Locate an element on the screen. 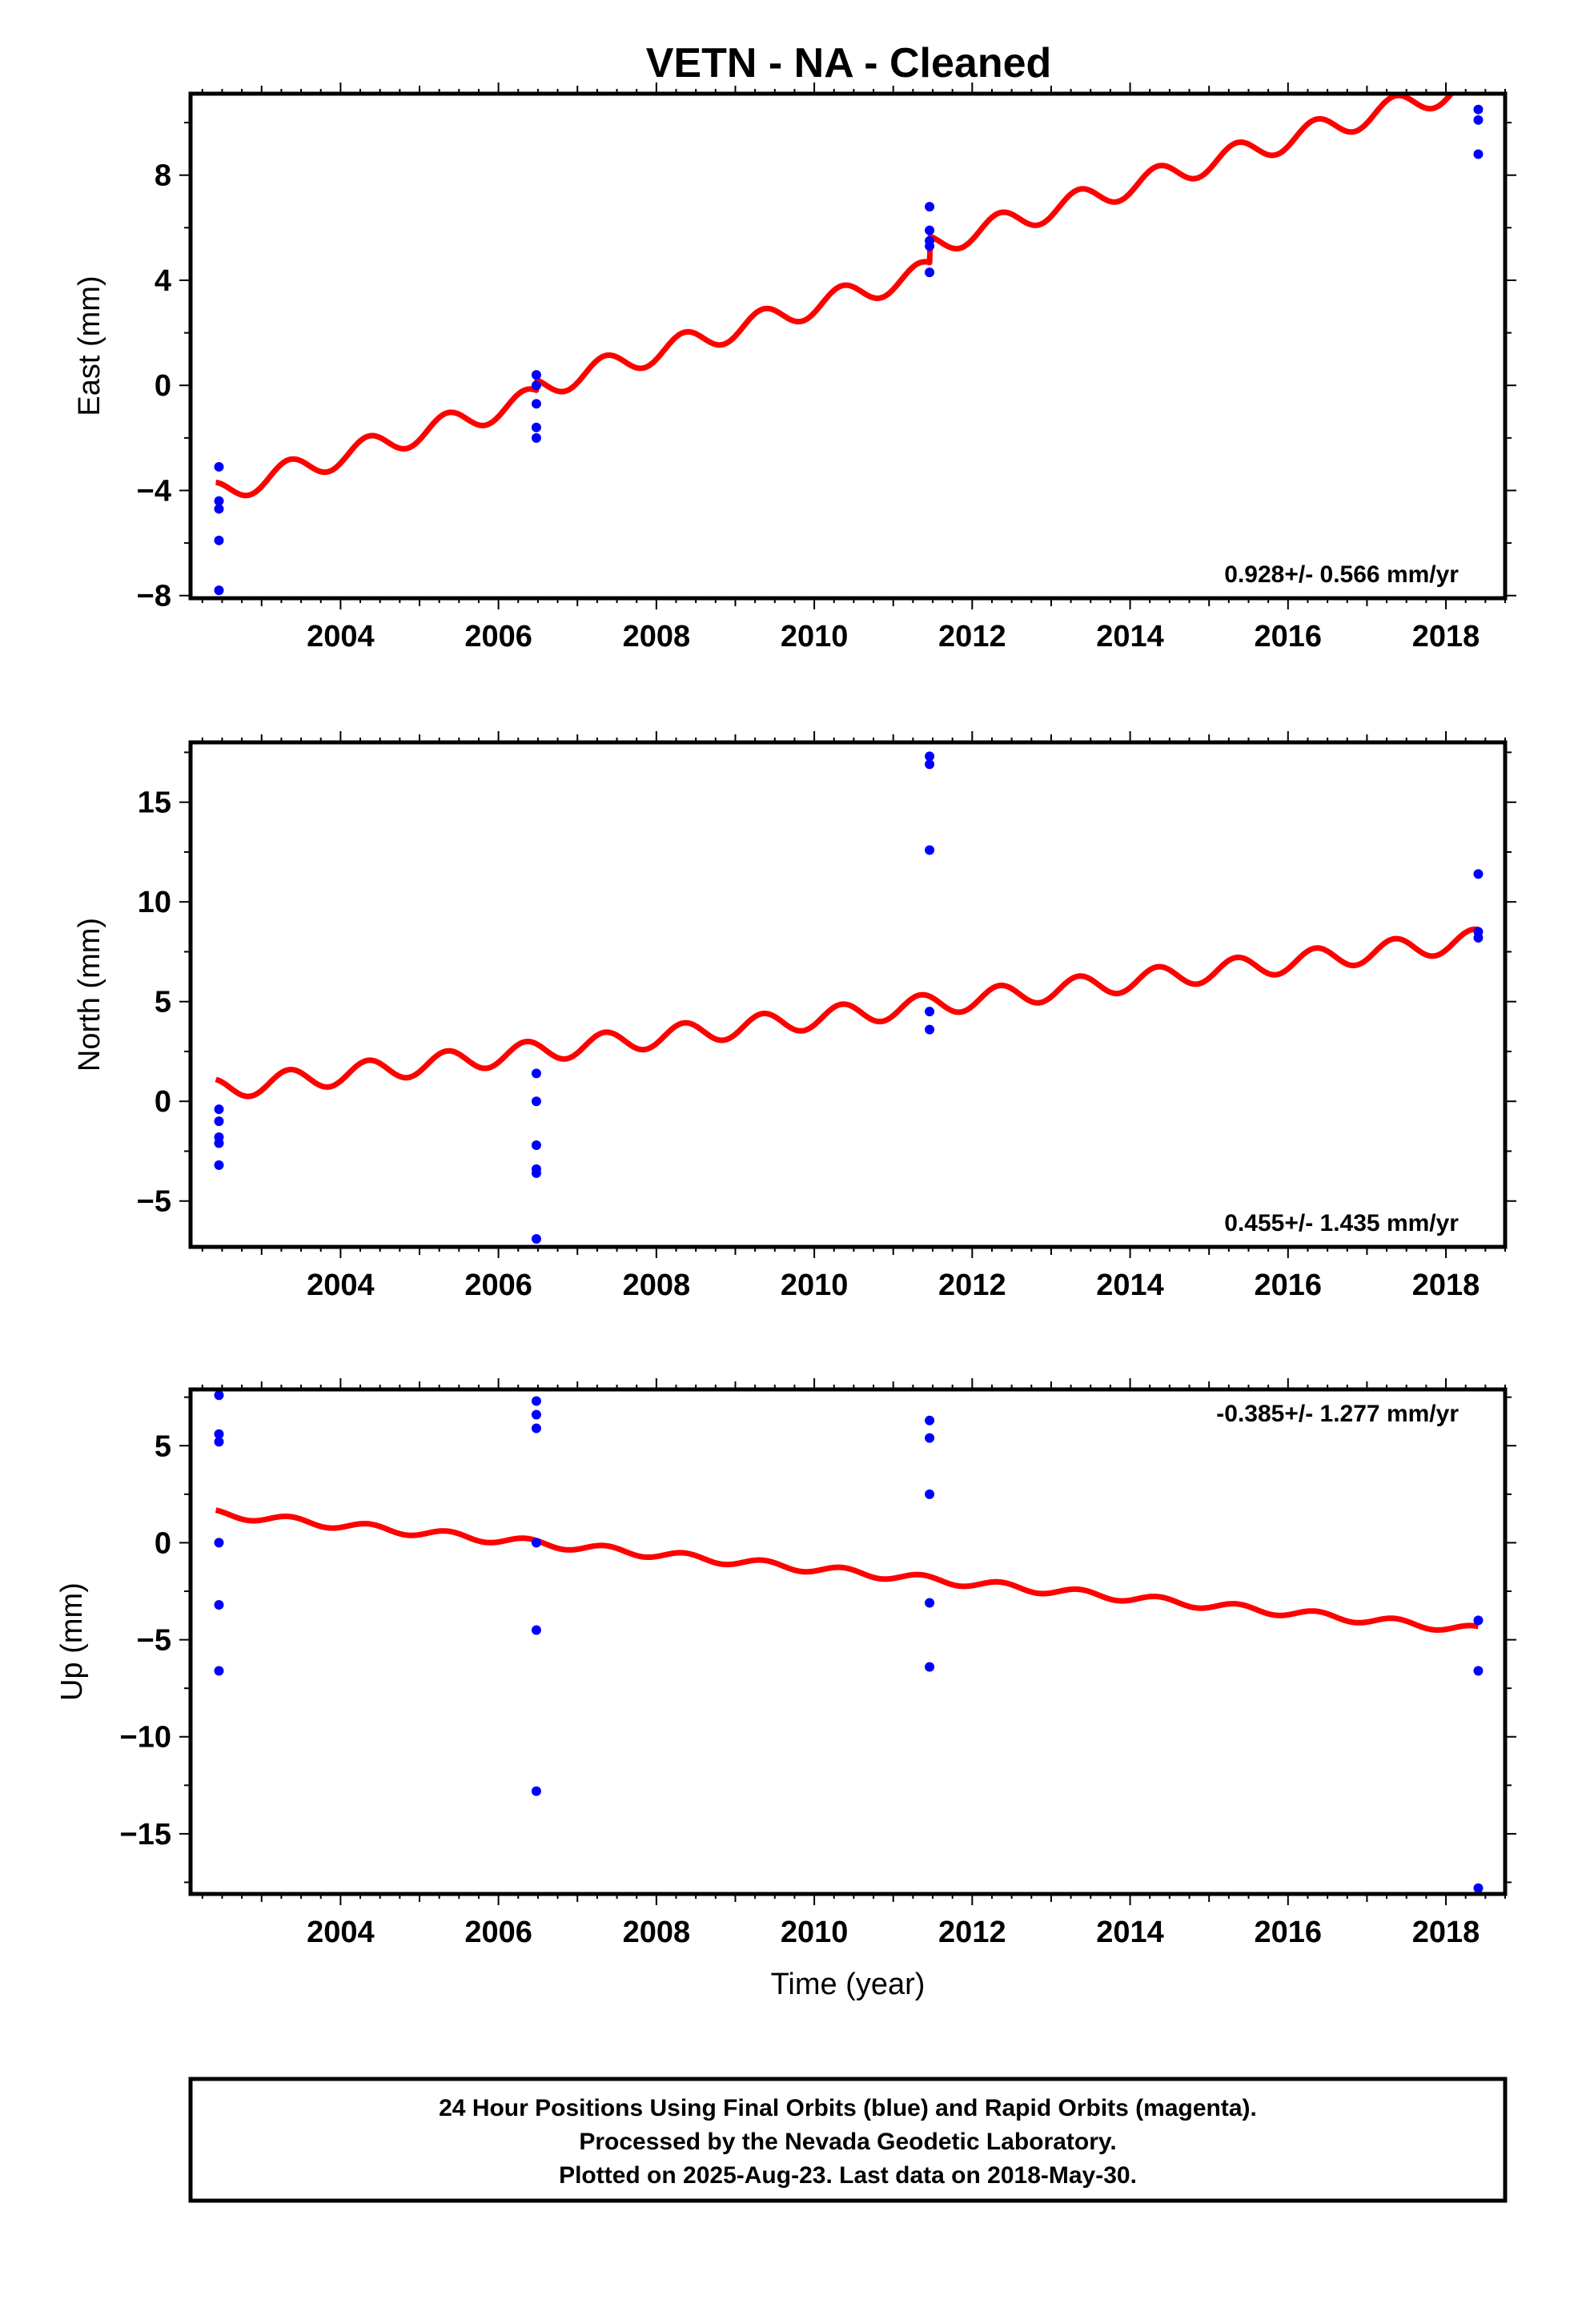 This screenshot has width=1582, height=2324. east-x-tick-label: 2016 is located at coordinates (1289, 636).